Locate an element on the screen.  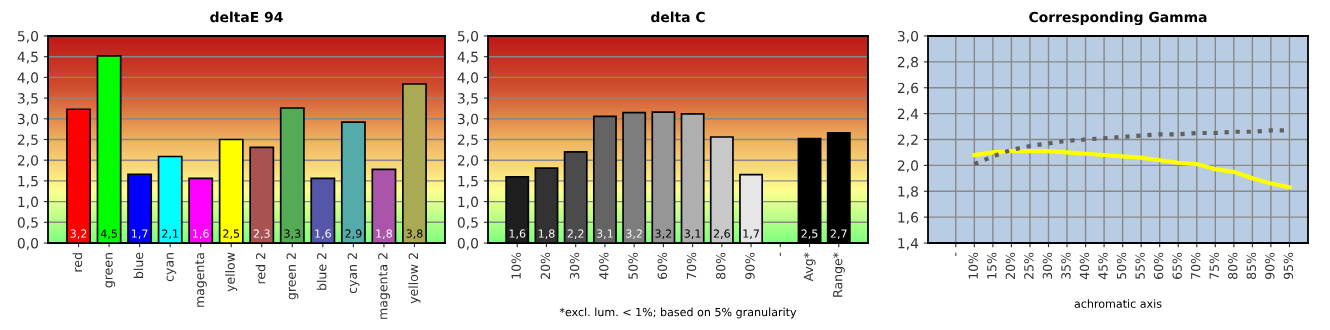
x-tick-label: 35% is located at coordinates (1066, 265).